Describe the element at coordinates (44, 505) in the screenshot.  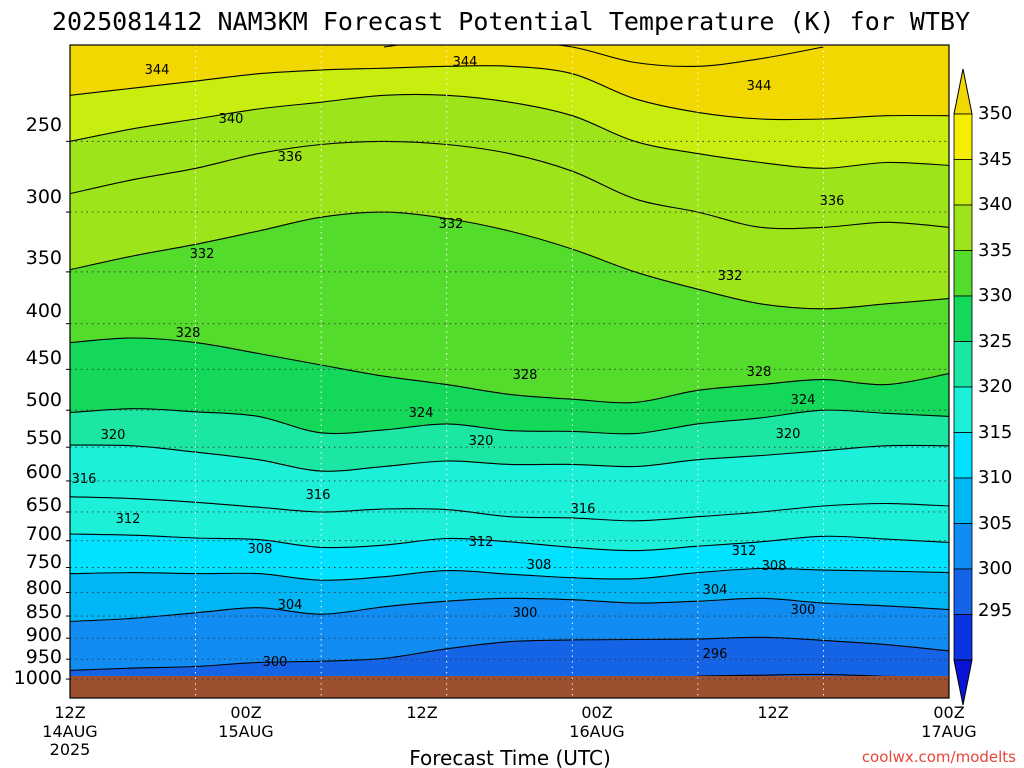
I see `y-tick-label: 650` at that location.